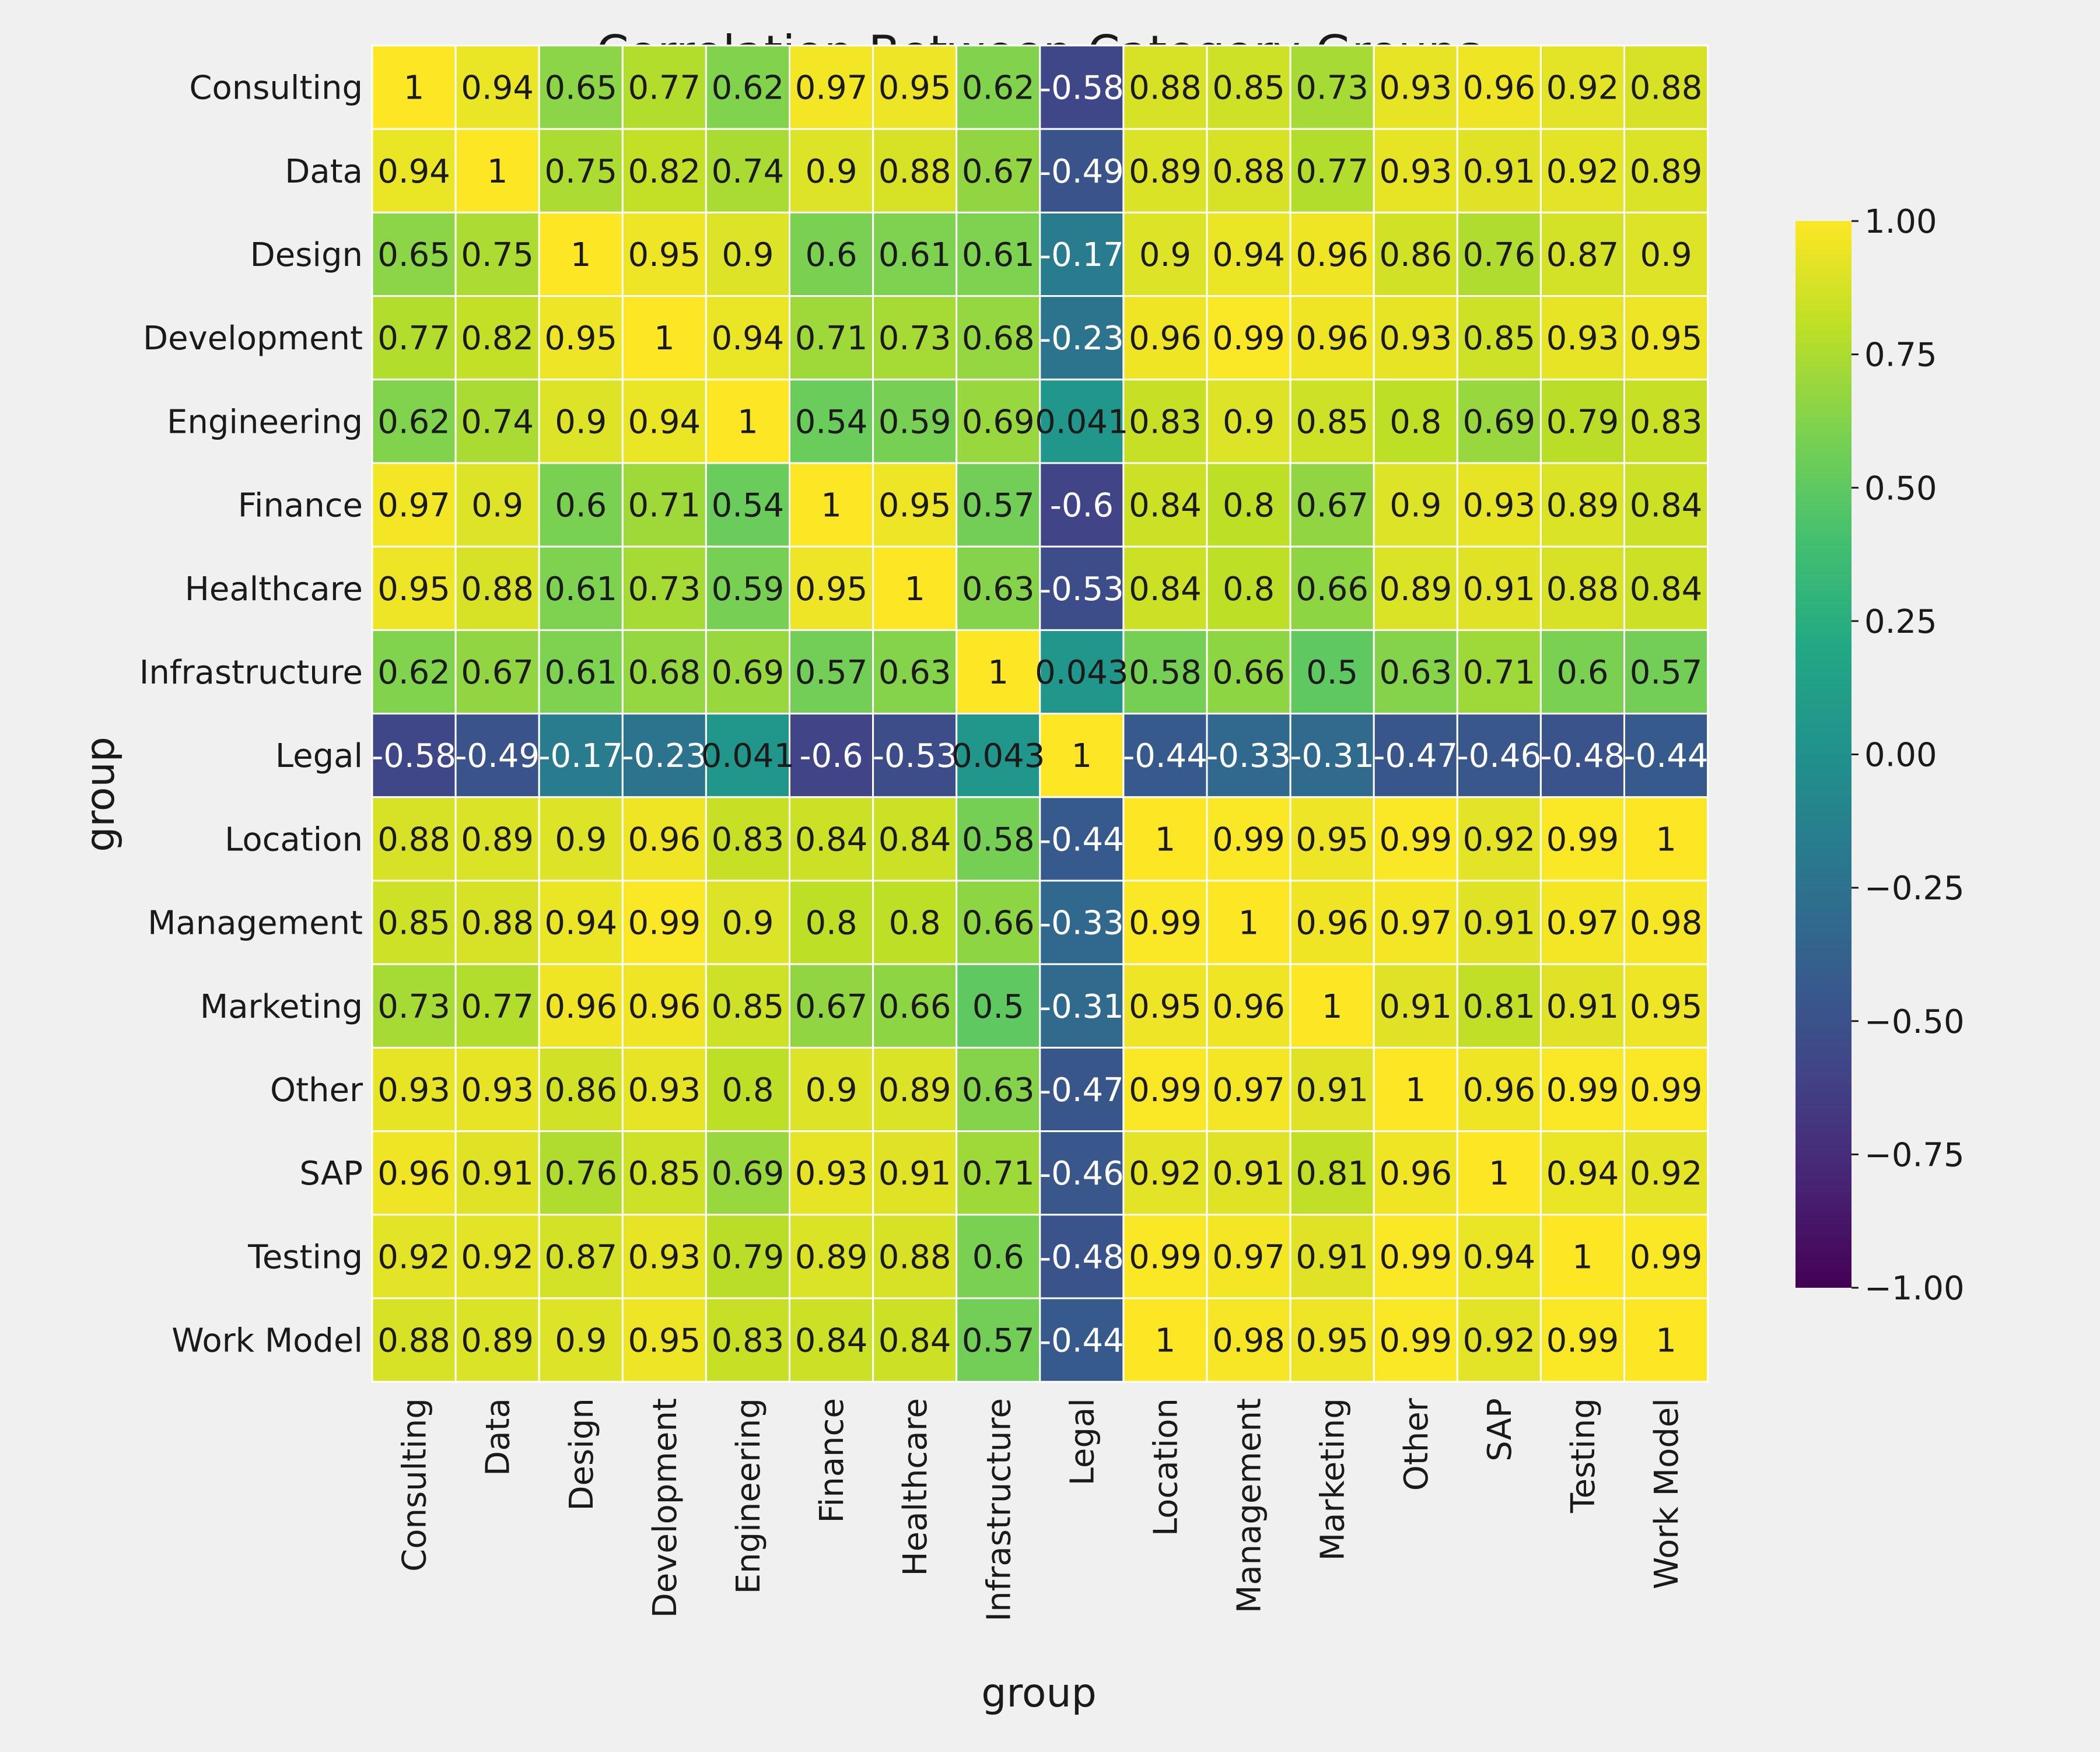 The width and height of the screenshot is (2100, 1752). I want to click on cell-value-label: 0.97, so click(831, 88).